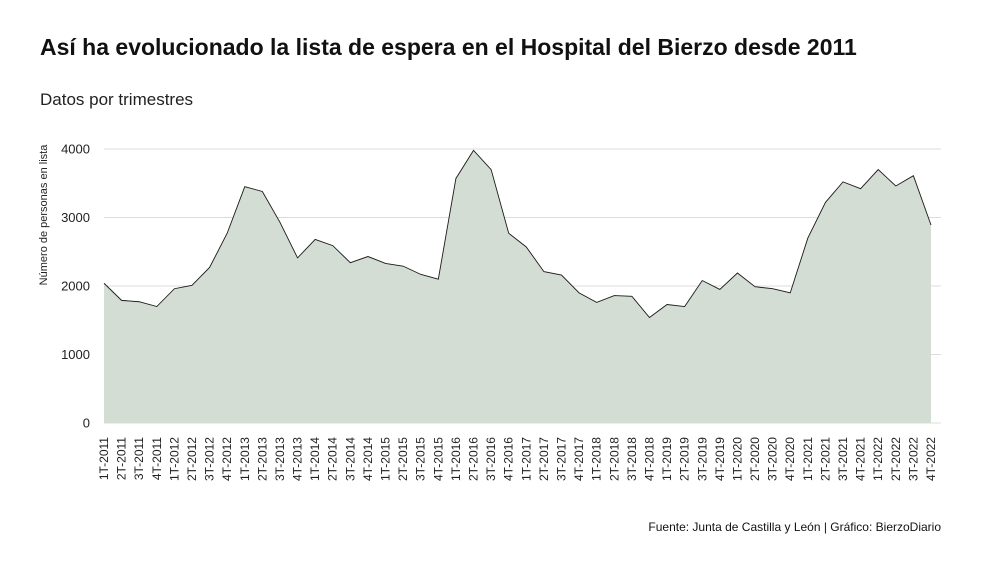  What do you see at coordinates (544, 459) in the screenshot?
I see `x-tick-label: 2T-2017` at bounding box center [544, 459].